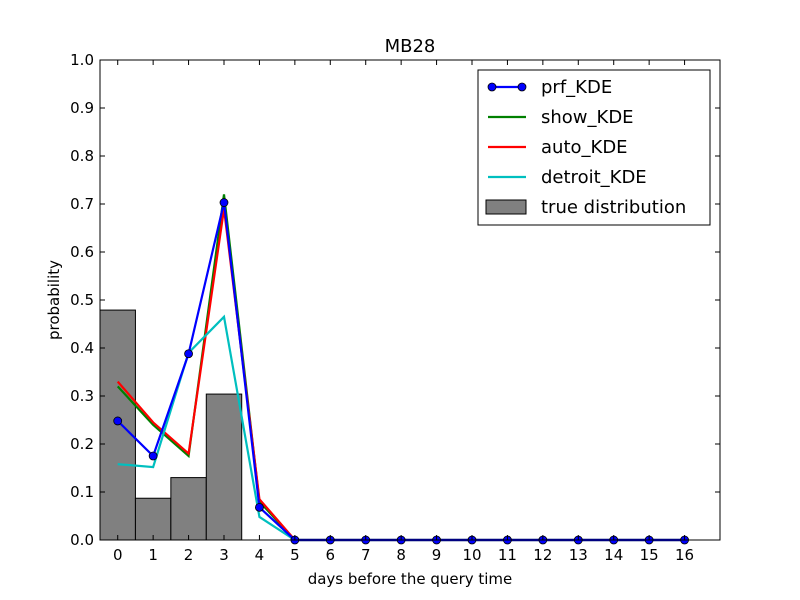  I want to click on x-tick-label: 12, so click(542, 555).